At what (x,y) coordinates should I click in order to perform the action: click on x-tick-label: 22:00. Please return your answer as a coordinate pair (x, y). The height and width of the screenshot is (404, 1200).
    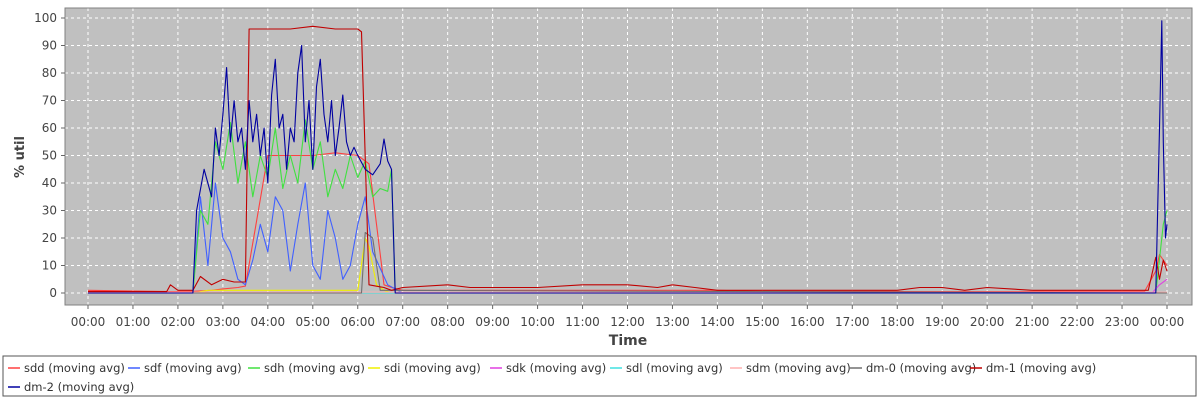
    Looking at the image, I should click on (1077, 322).